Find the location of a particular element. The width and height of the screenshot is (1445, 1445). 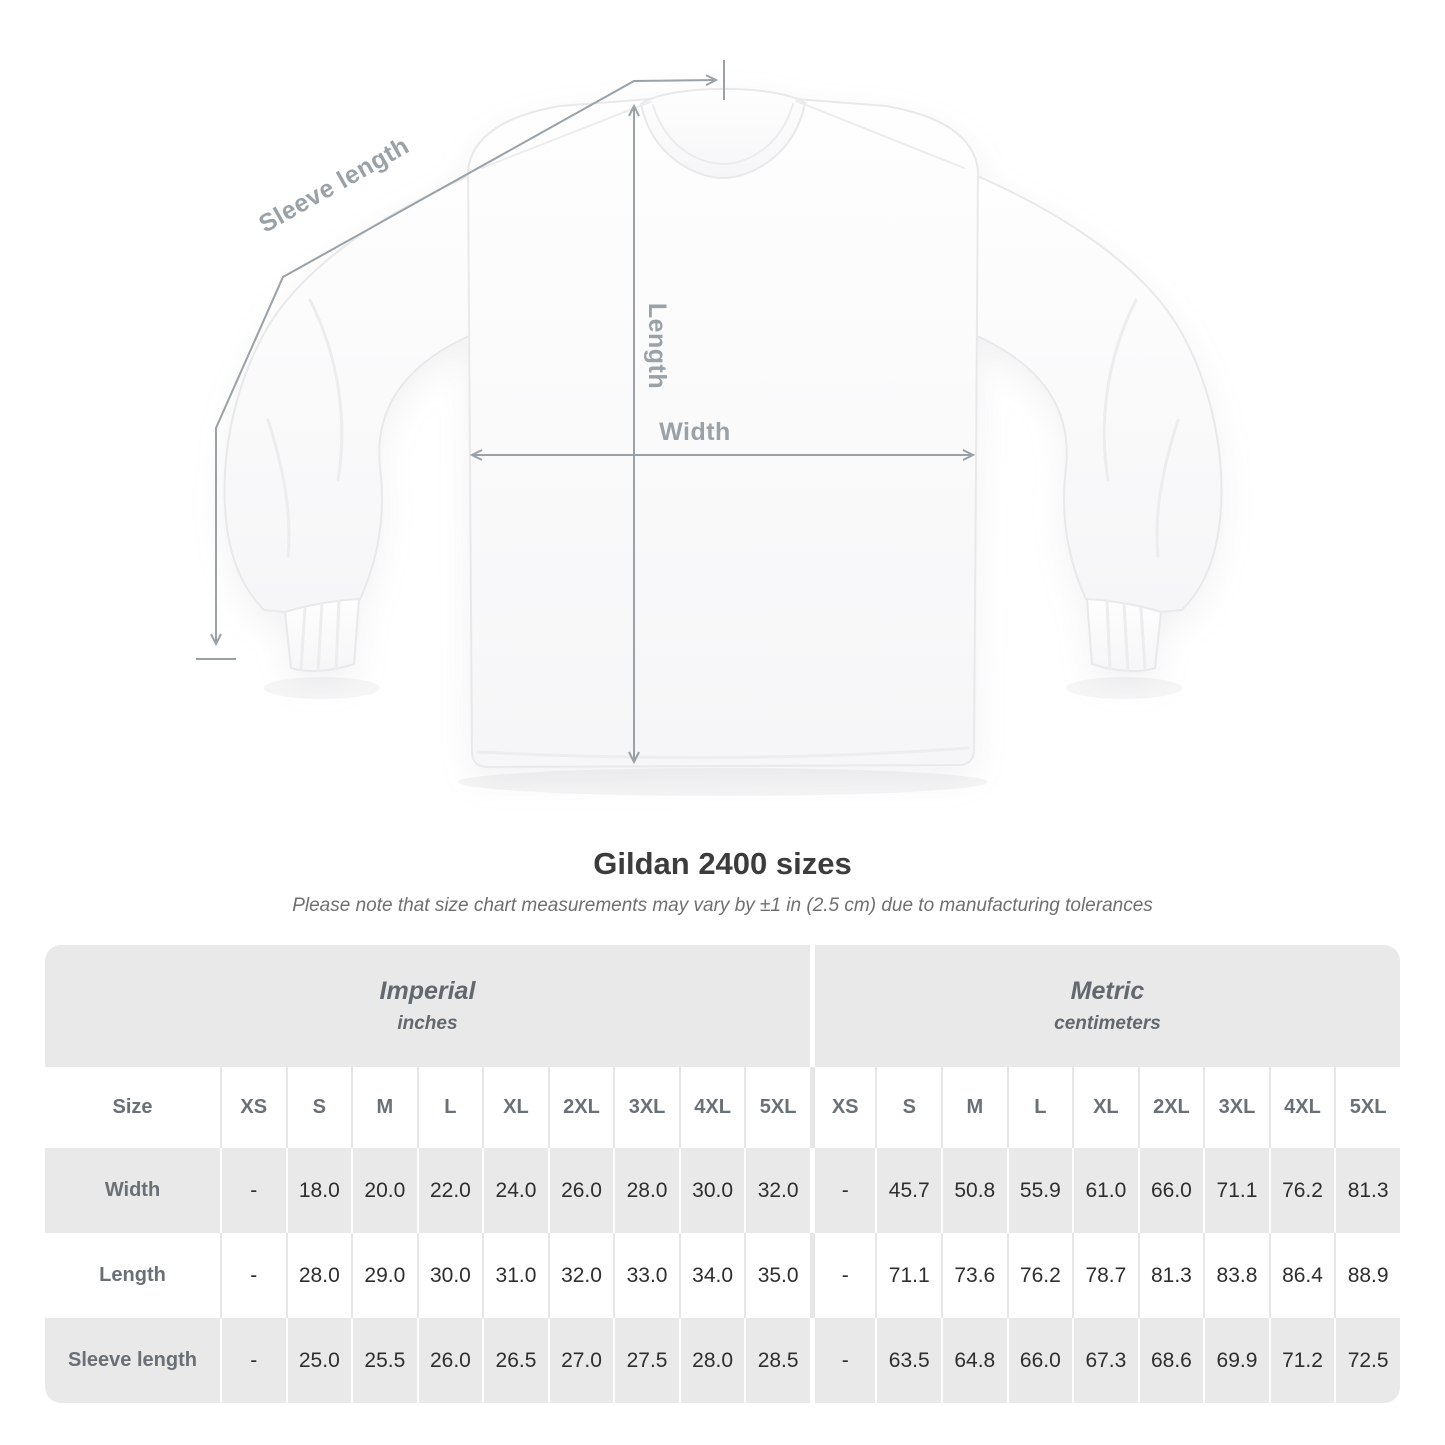

value-cell: 68.6 is located at coordinates (1170, 1360).